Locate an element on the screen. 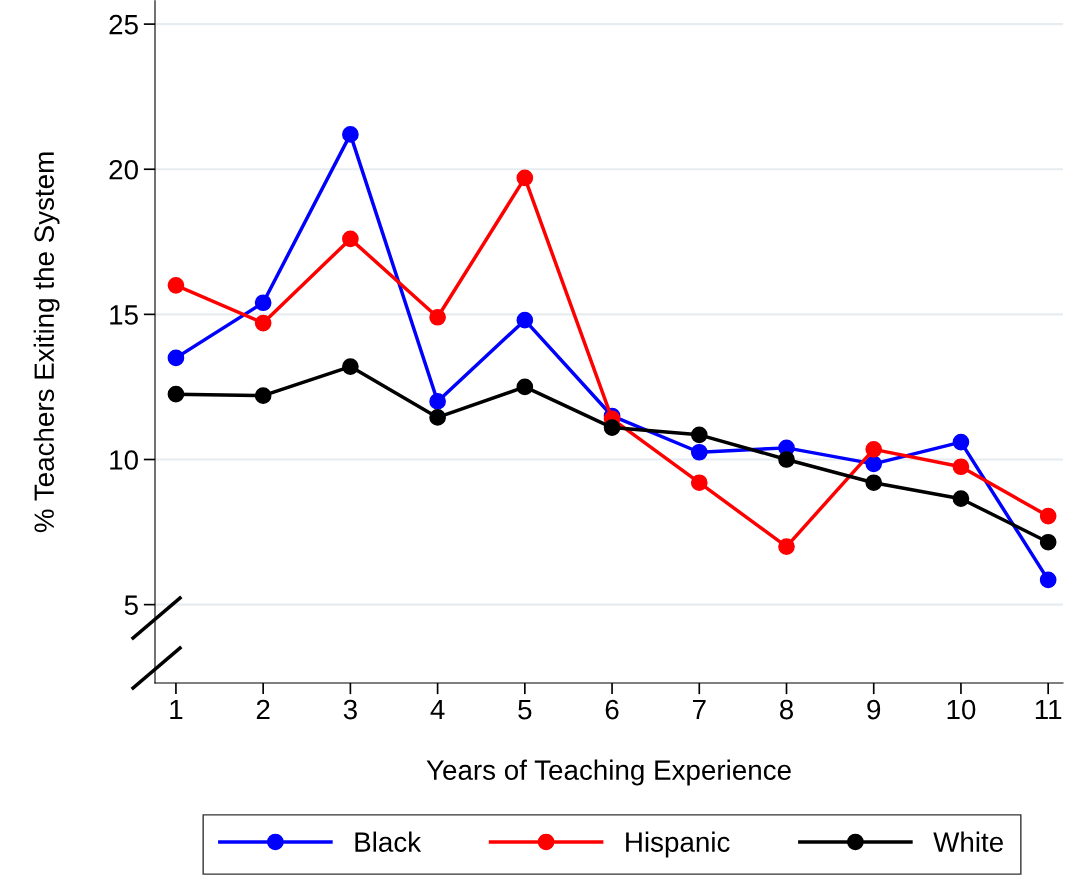 This screenshot has width=1065, height=890. y-tick-label: 10 is located at coordinates (124, 460).